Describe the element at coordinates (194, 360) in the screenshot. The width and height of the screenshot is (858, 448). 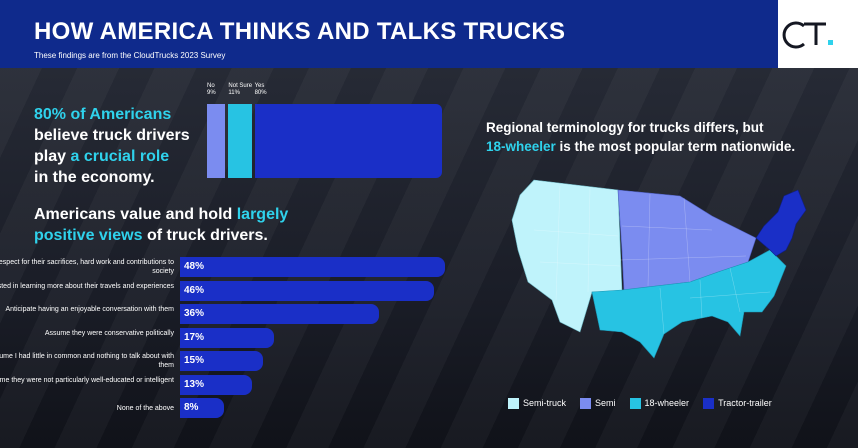
I see `bar-value-label: 15%` at that location.